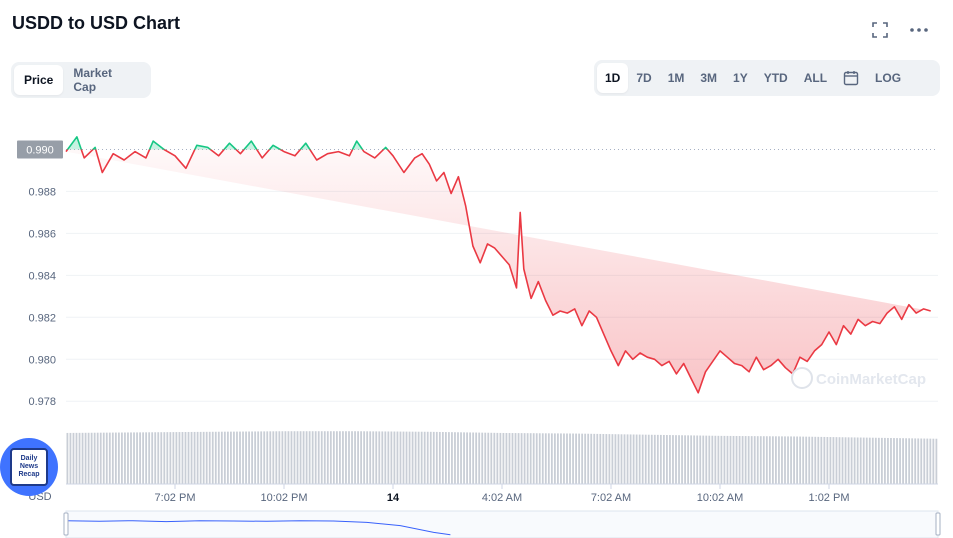  What do you see at coordinates (815, 78) in the screenshot?
I see `range-all: ALL` at bounding box center [815, 78].